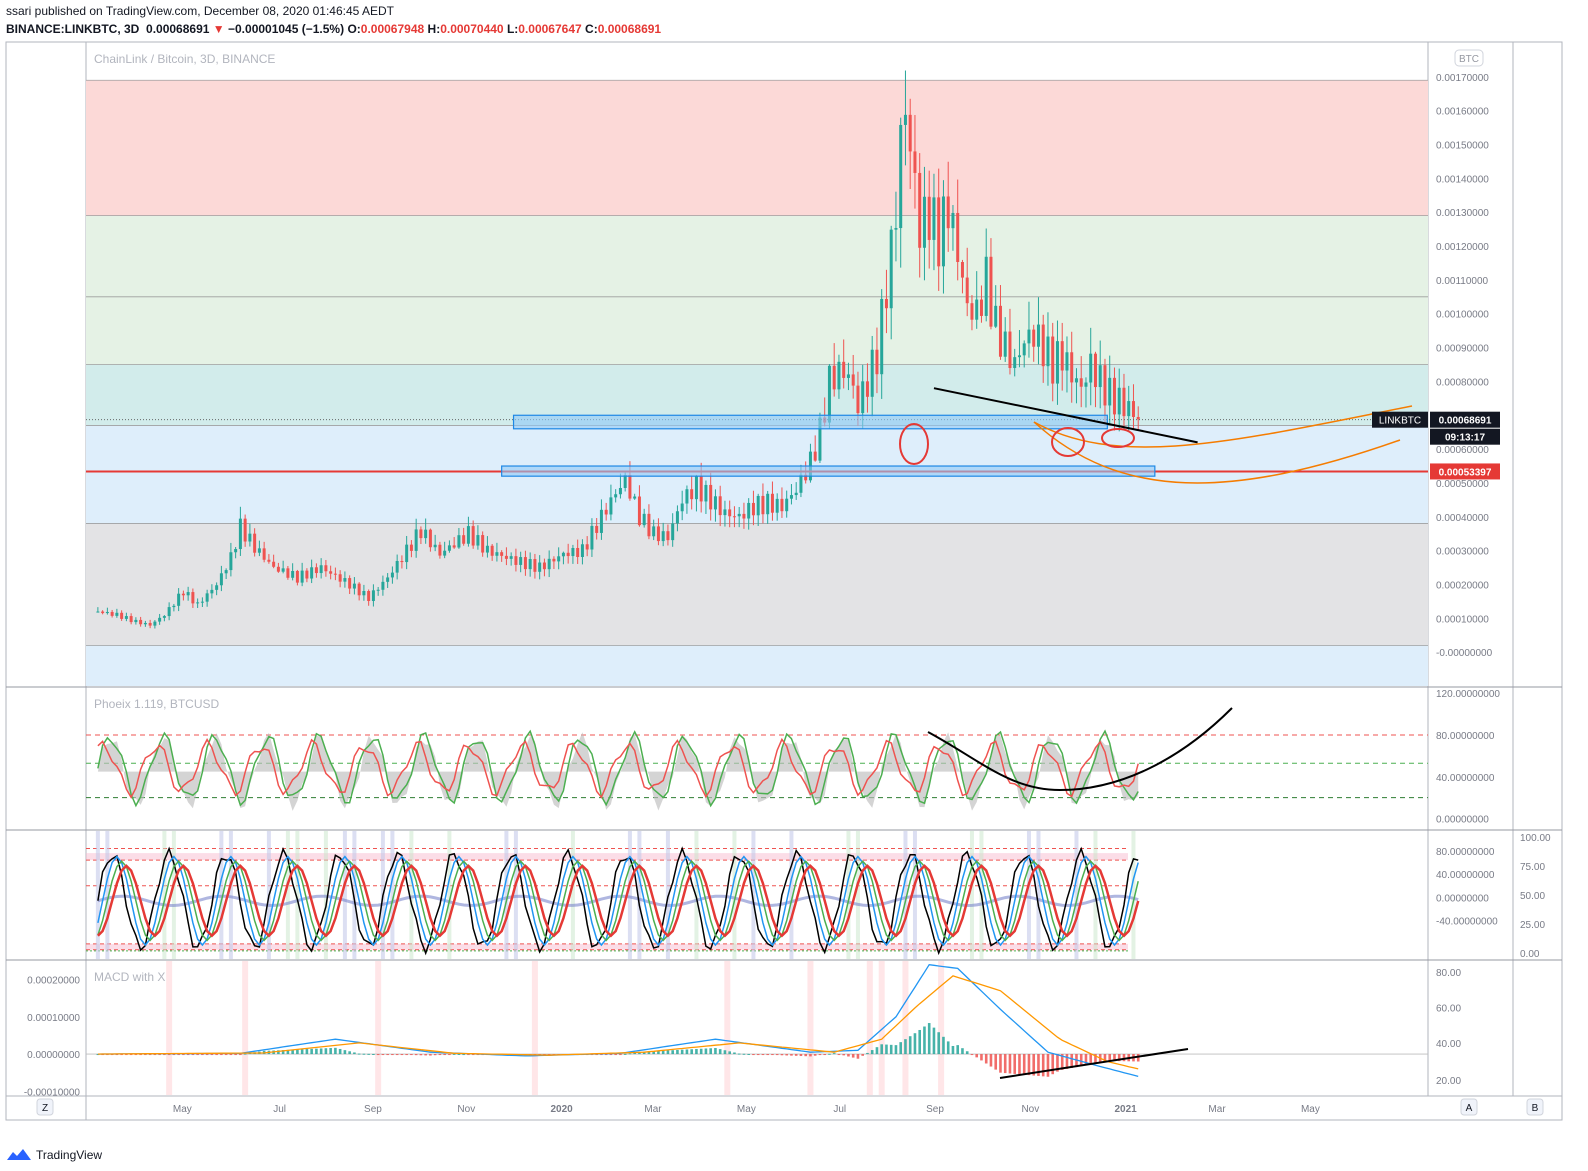 Image resolution: width=1588 pixels, height=1171 pixels. What do you see at coordinates (1462, 484) in the screenshot?
I see `price-tick-label: 0.00050000` at bounding box center [1462, 484].